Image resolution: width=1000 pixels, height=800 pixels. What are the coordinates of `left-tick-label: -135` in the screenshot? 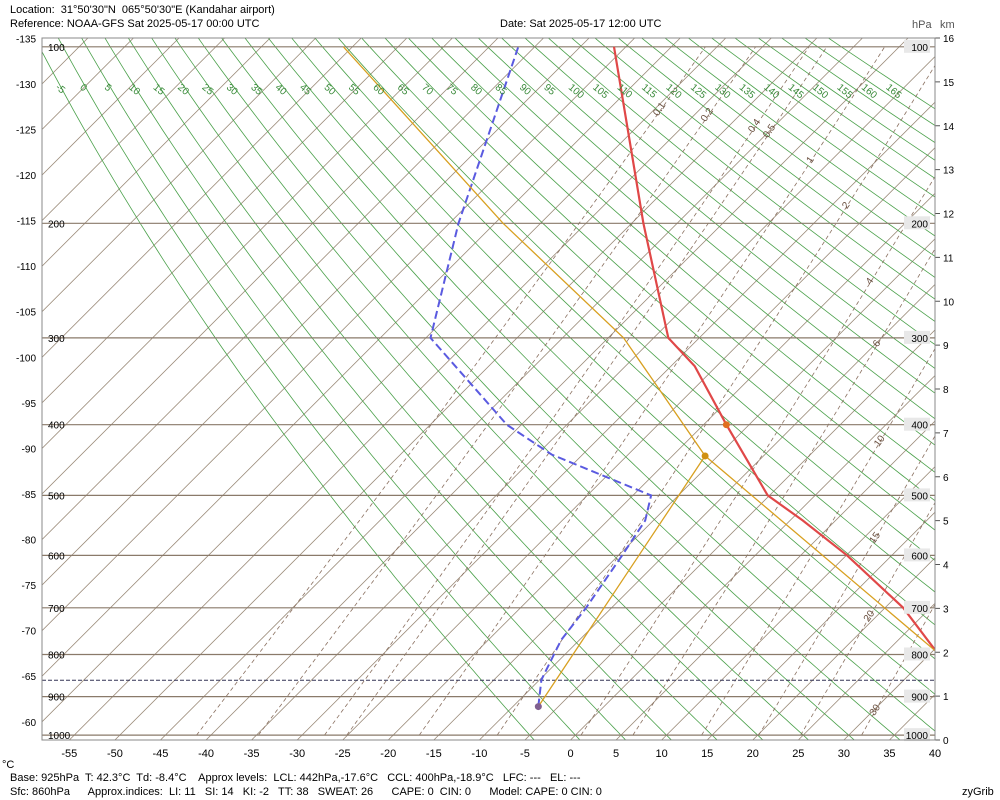 It's located at (26, 39).